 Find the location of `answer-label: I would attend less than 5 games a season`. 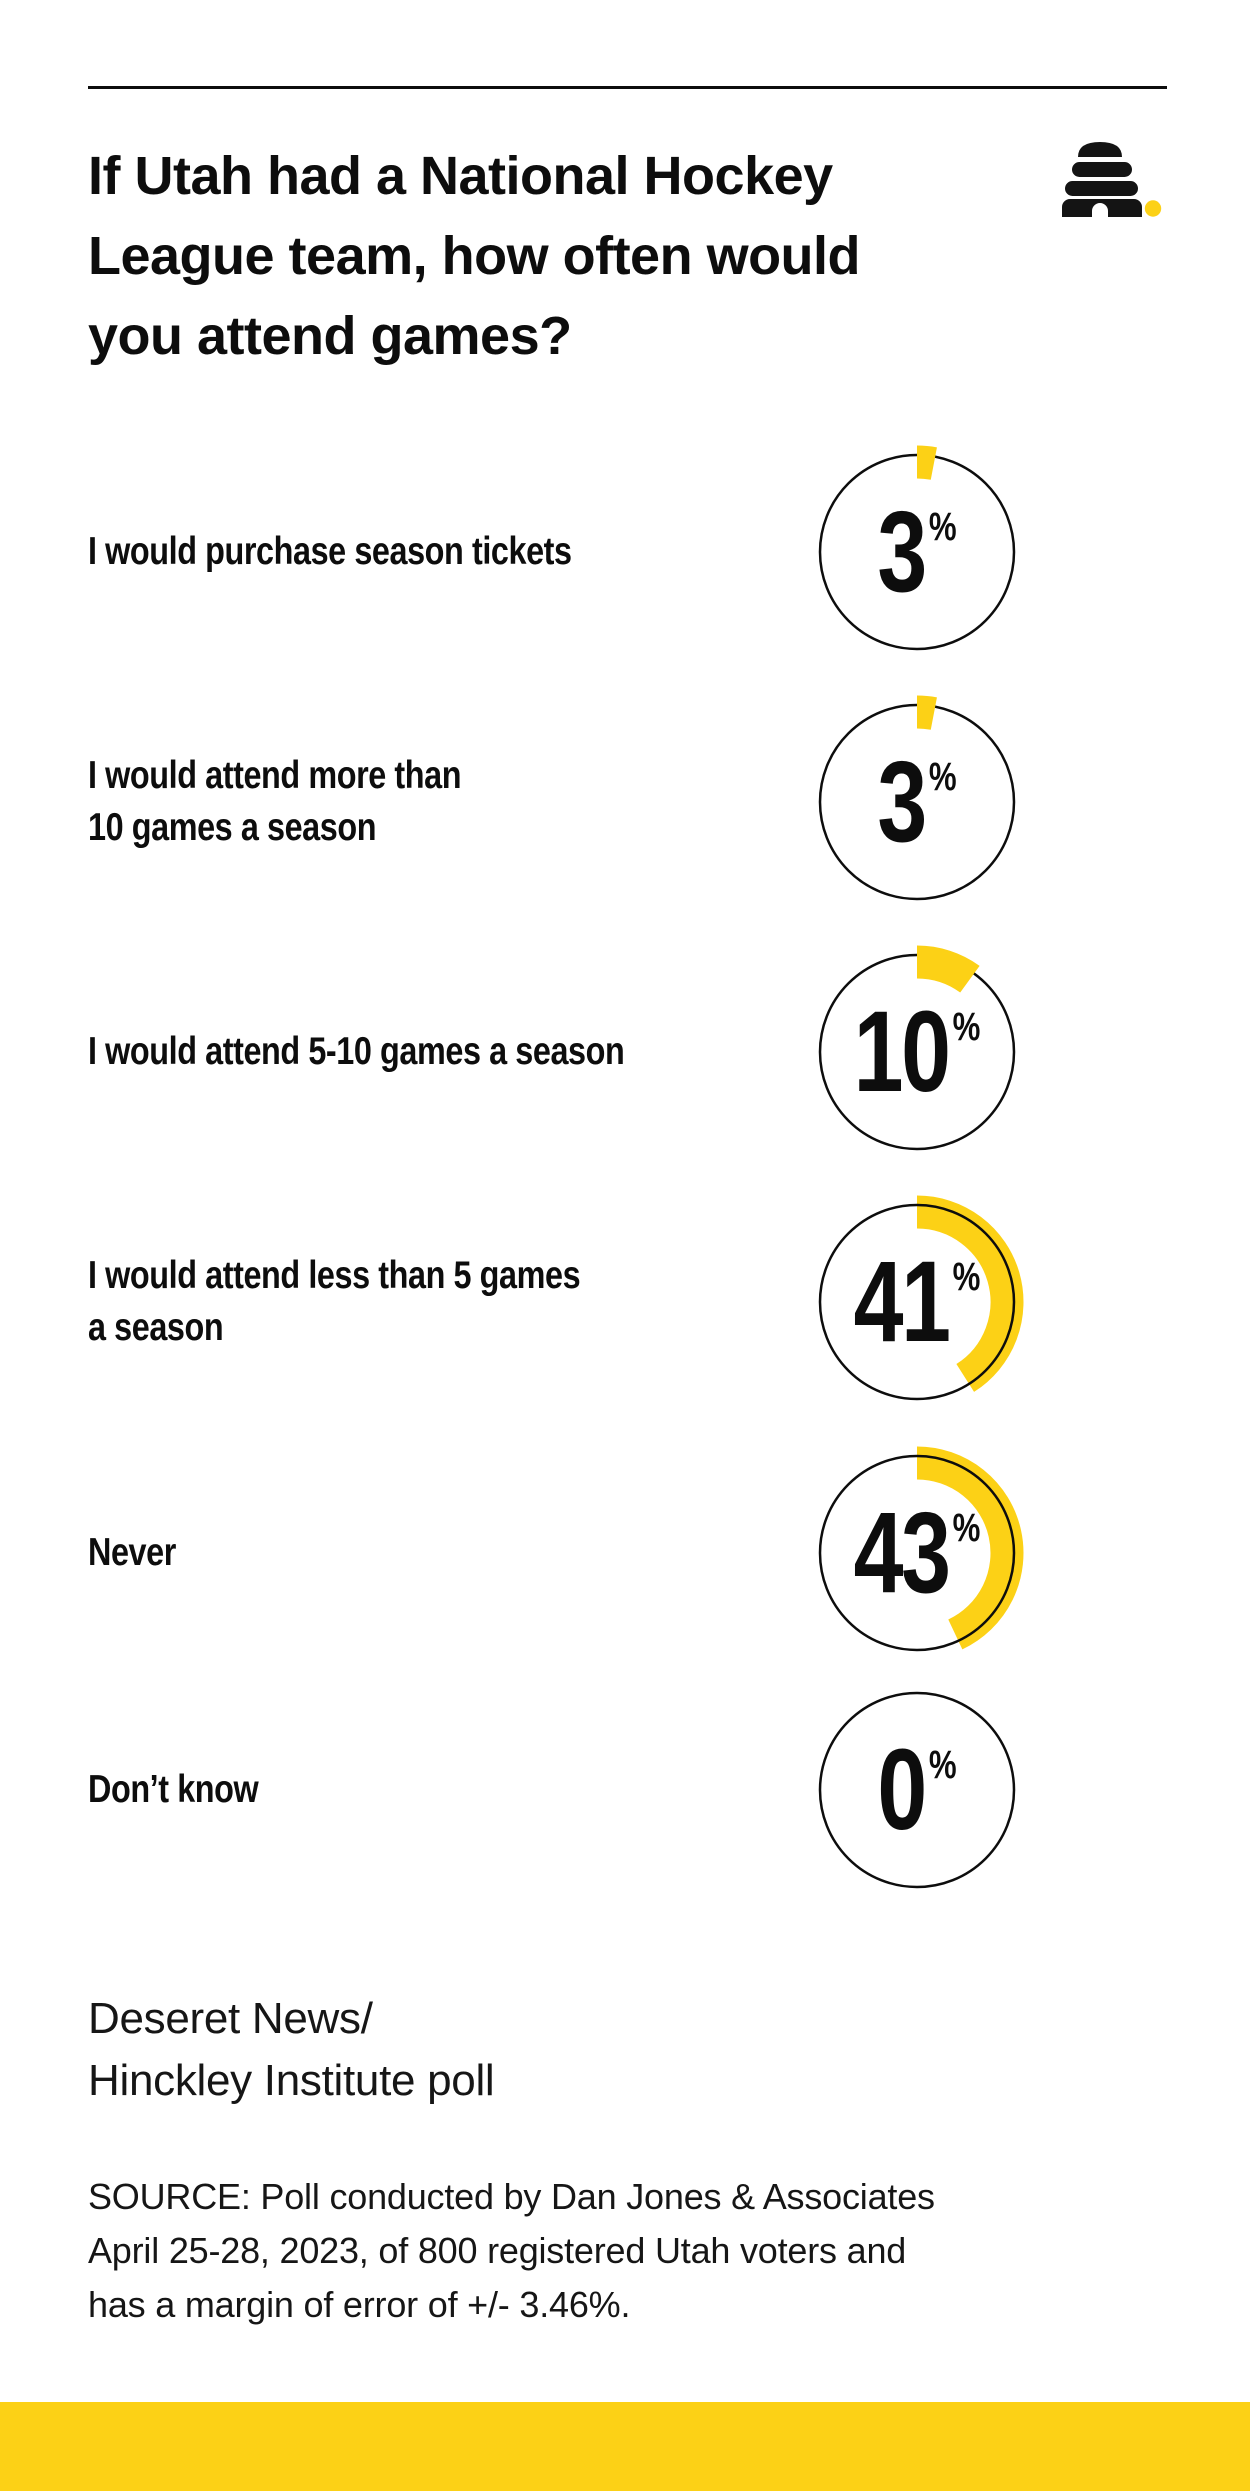

answer-label: I would attend less than 5 games a season is located at coordinates (334, 1301).